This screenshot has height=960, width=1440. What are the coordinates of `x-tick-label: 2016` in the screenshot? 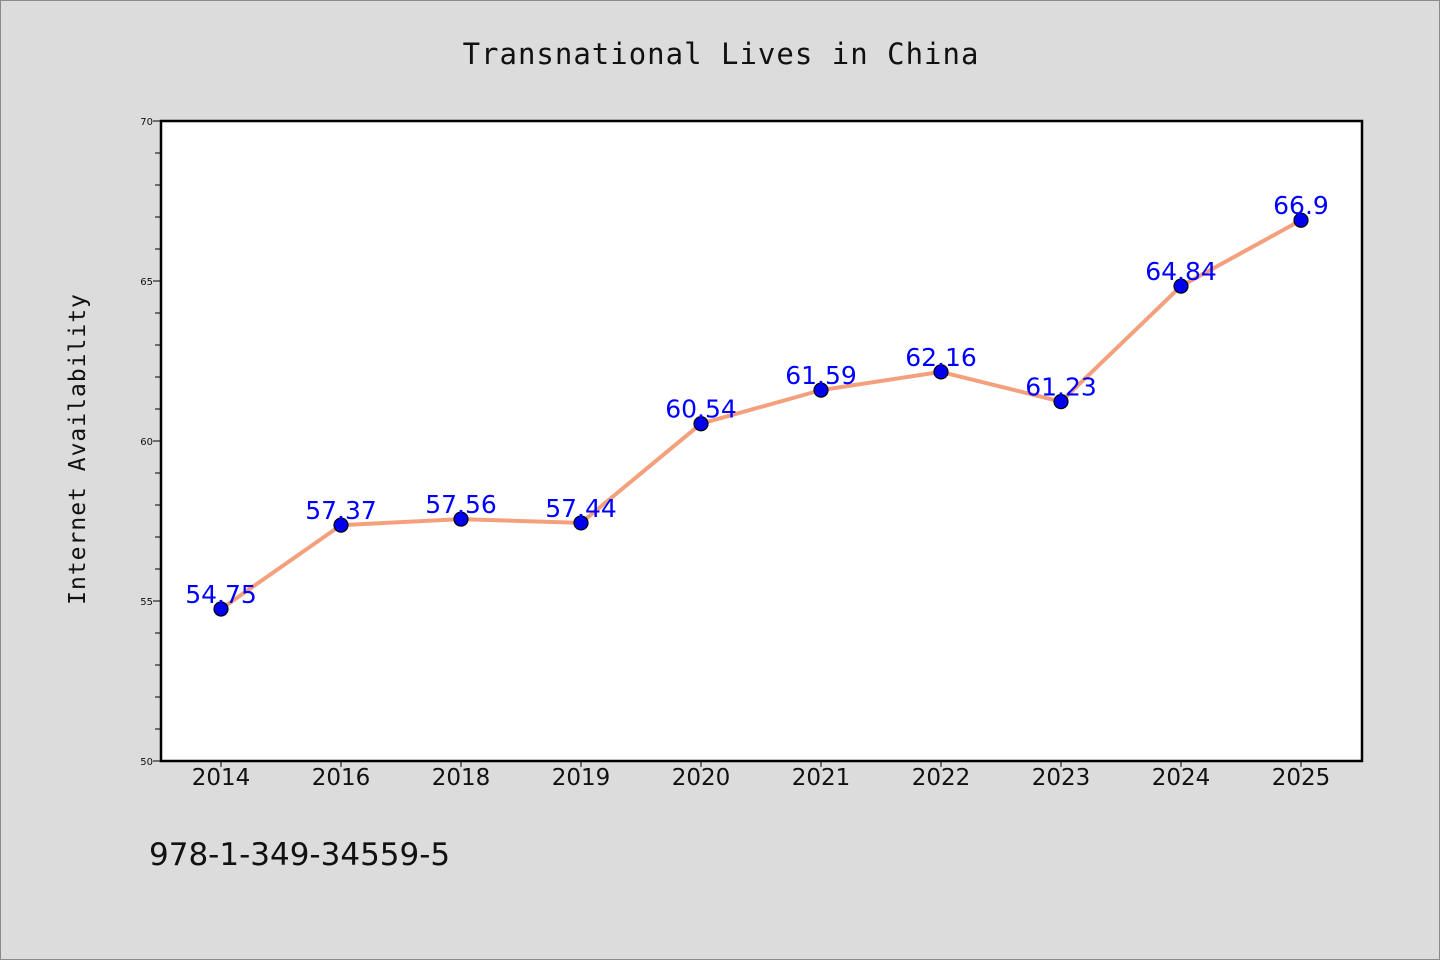 It's located at (341, 778).